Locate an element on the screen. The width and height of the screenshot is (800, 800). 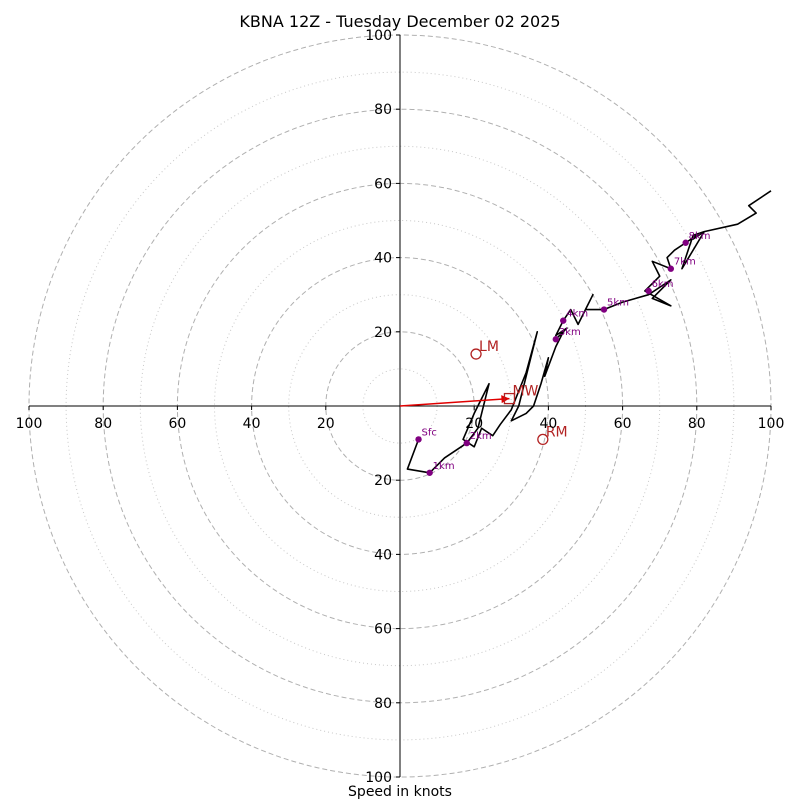
height-label-6km: 6km is located at coordinates (663, 284).